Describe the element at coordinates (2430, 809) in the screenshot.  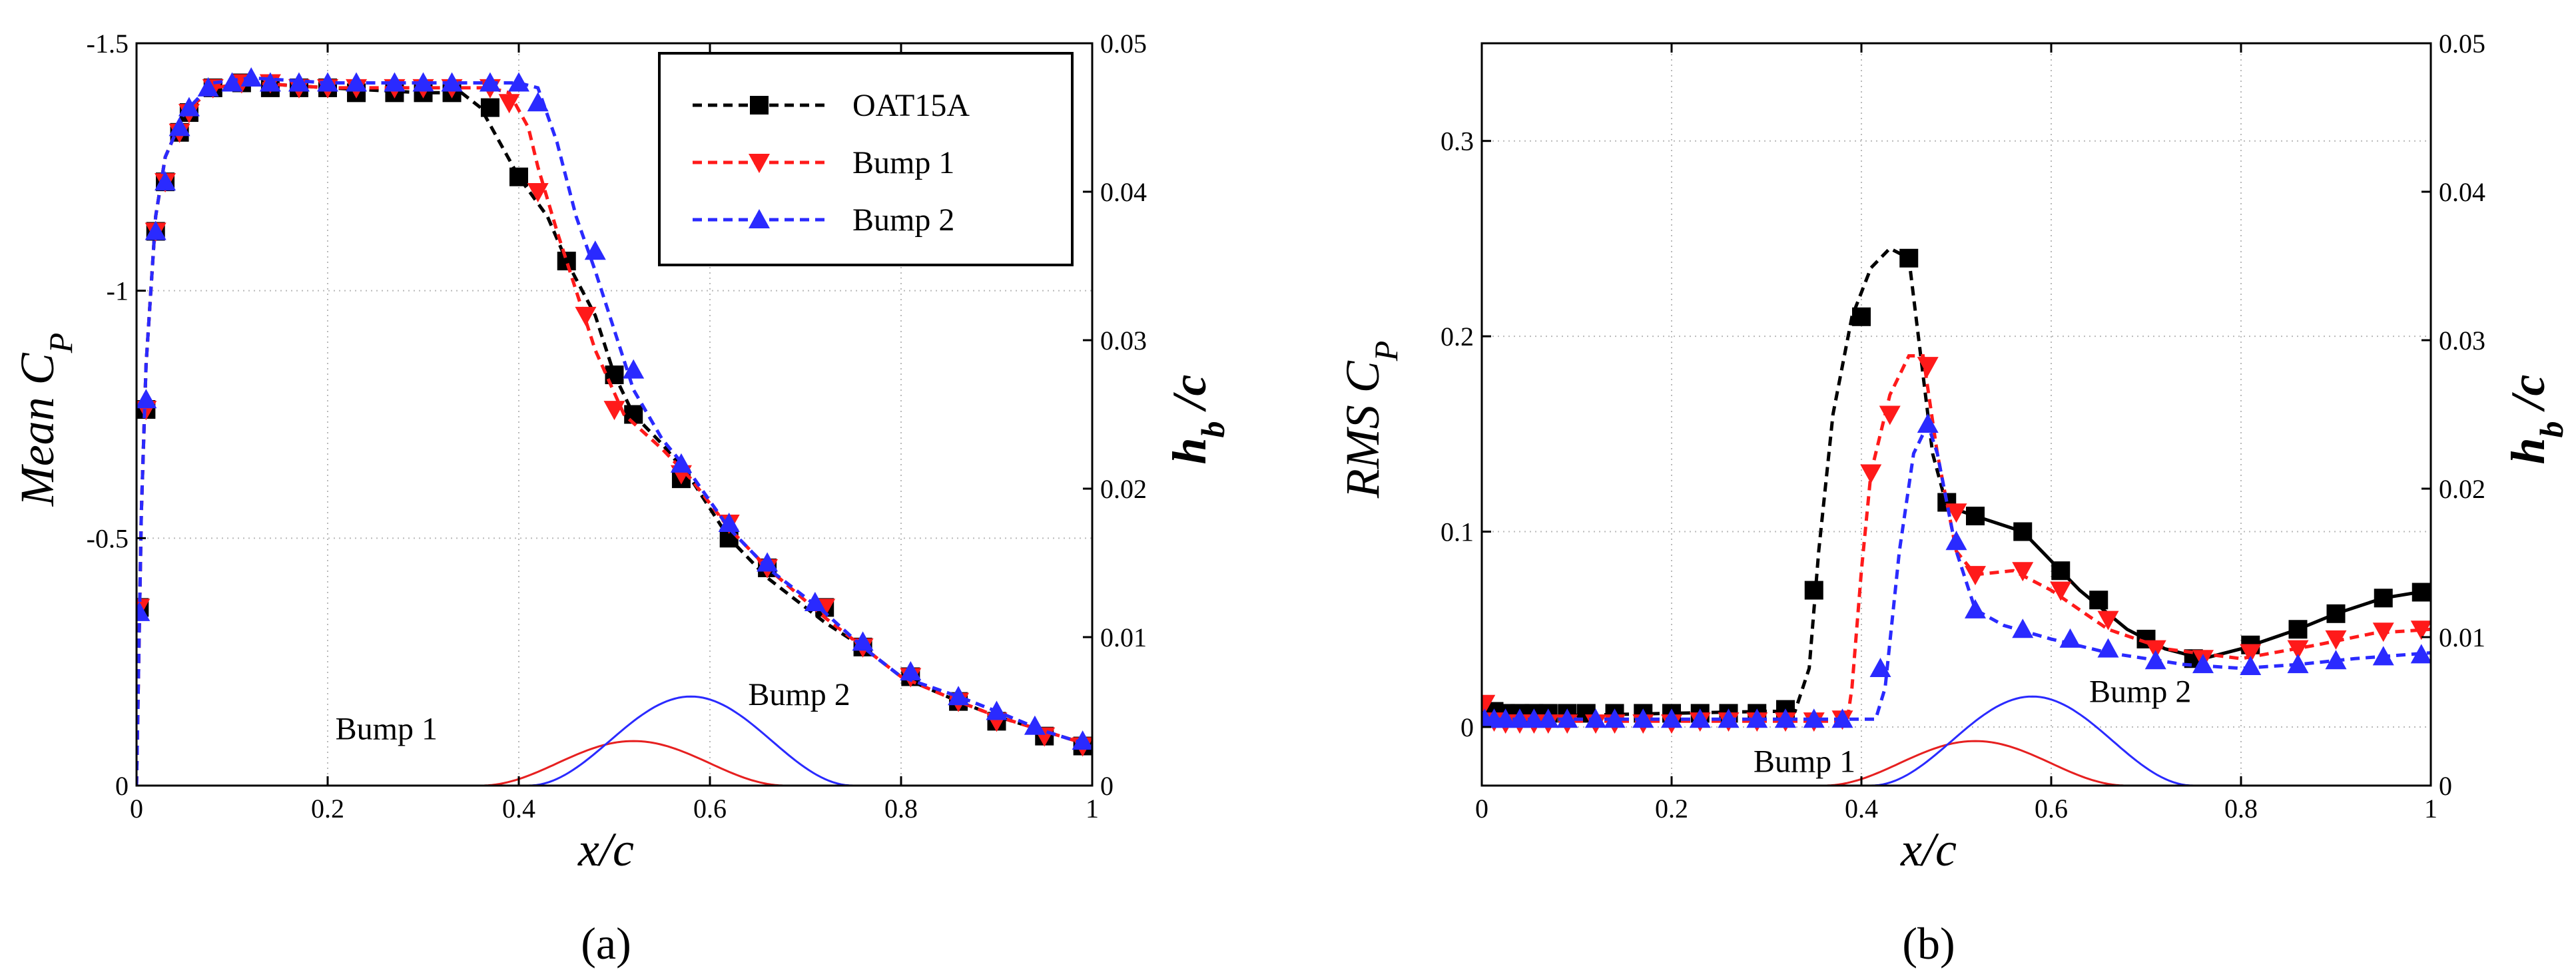
I see `x-tick-label: 1` at that location.